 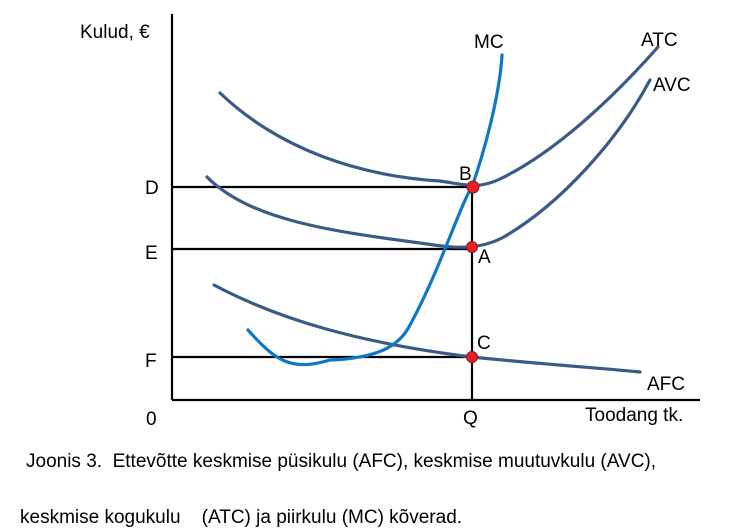 I want to click on point-label-b: B, so click(x=465, y=174).